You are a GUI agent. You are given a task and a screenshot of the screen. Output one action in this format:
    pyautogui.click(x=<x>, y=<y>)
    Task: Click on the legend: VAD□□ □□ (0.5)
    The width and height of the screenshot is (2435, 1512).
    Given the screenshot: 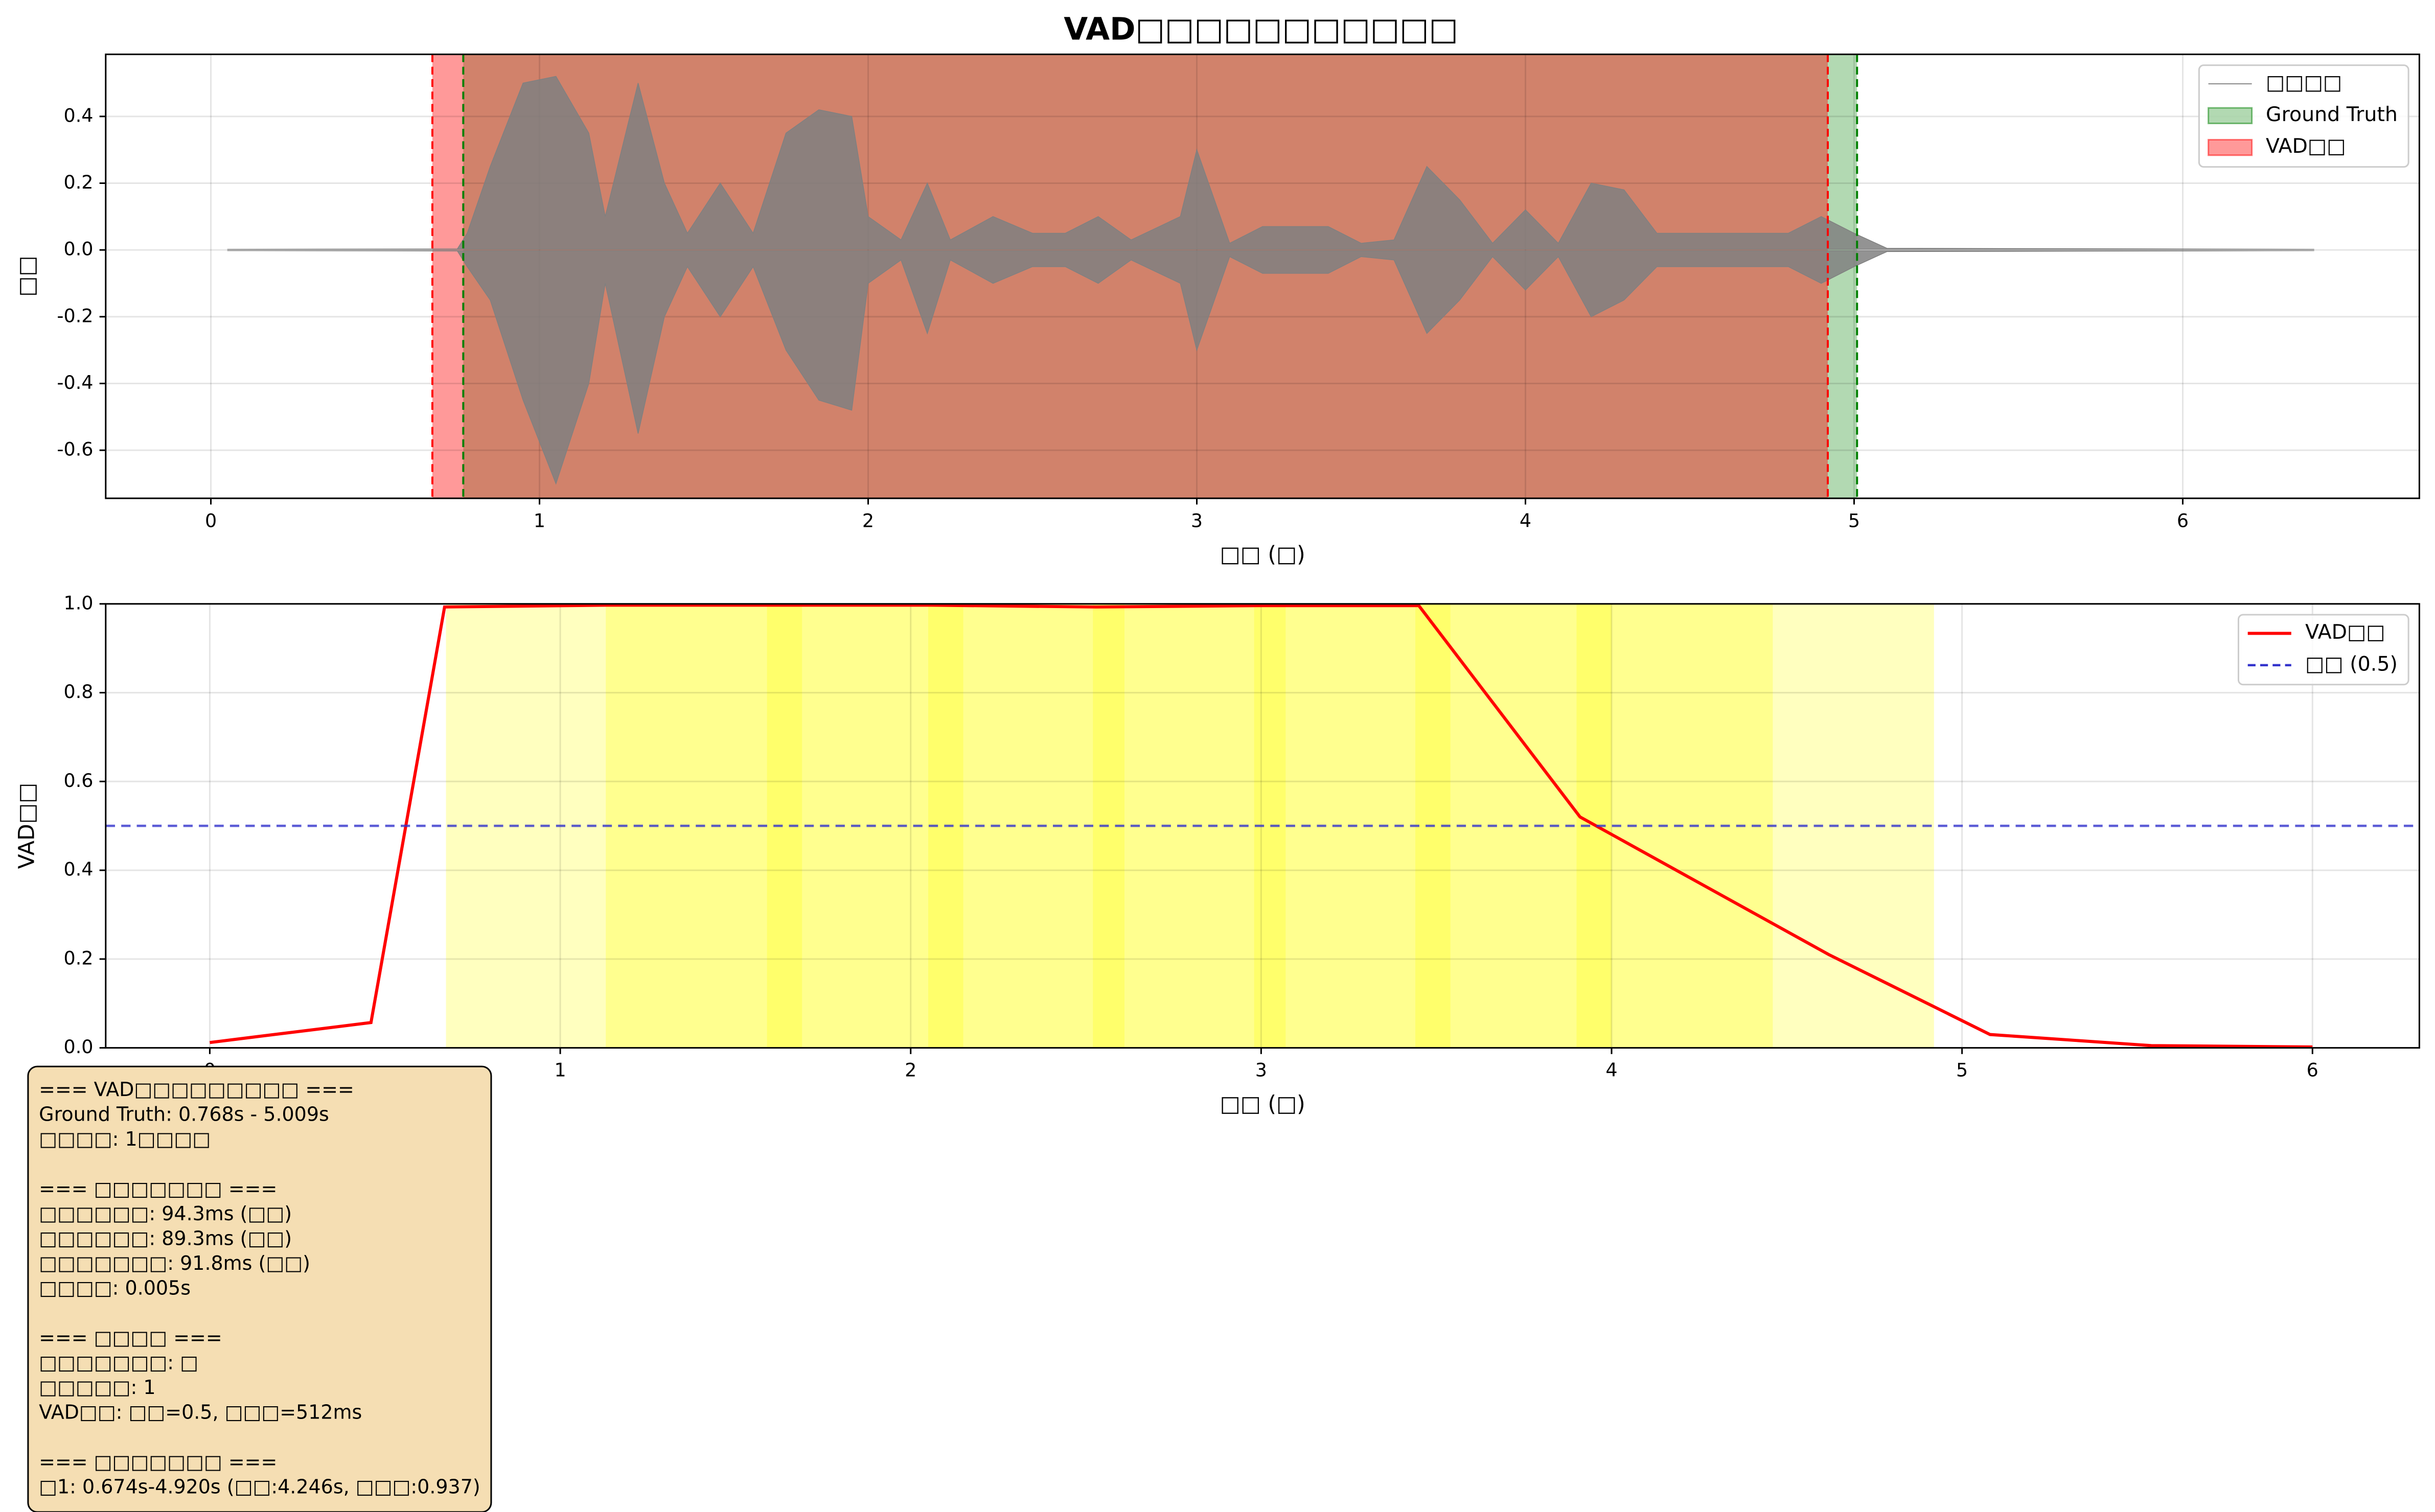 What is the action you would take?
    pyautogui.click(x=2323, y=650)
    